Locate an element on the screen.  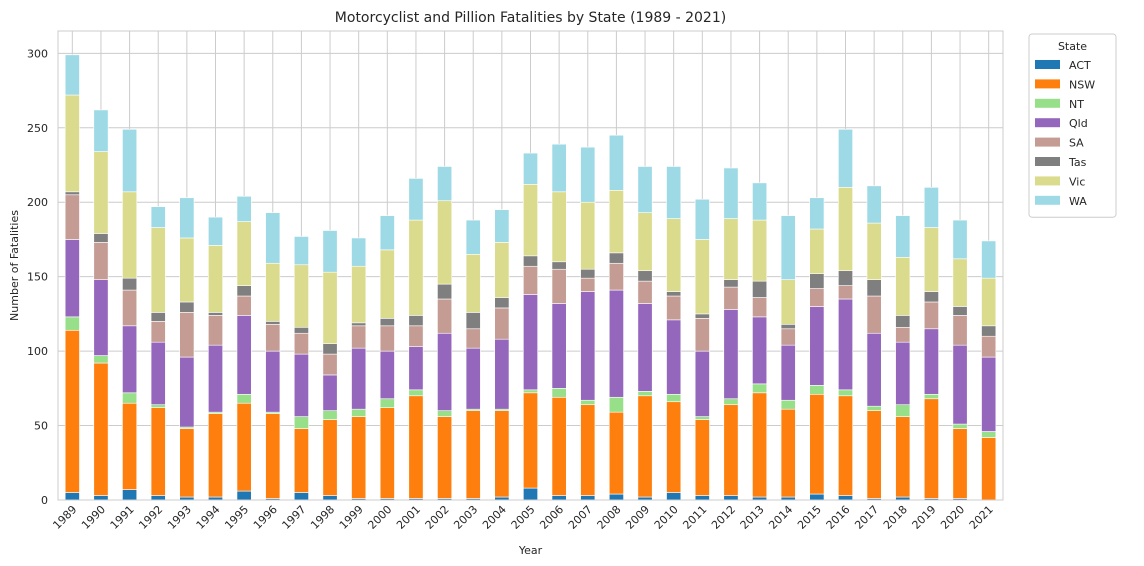
bar-segment-nt-1991 is located at coordinates (129, 398).